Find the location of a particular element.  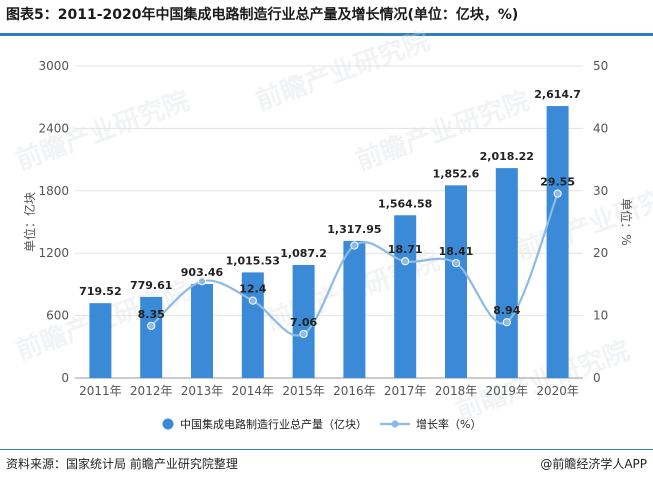

x-tick-label: 2016年 is located at coordinates (354, 391).